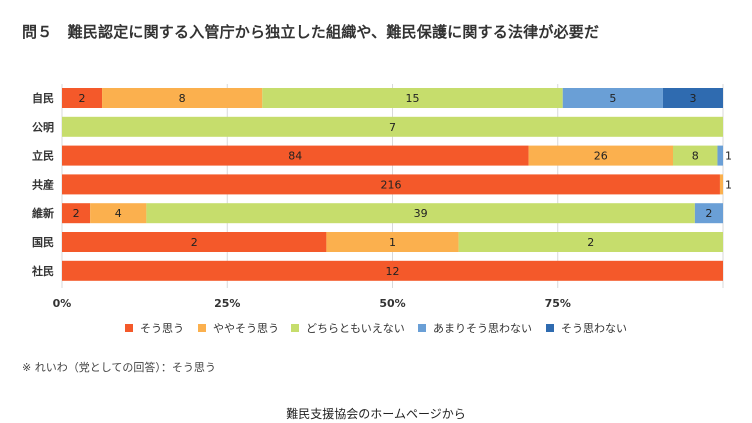 The image size is (752, 423). Describe the element at coordinates (311, 32) in the screenshot. I see `chart-title: 問５ 難民認定に関する入管庁から独立した組織や、難民保護に関する法律が必要だ` at that location.